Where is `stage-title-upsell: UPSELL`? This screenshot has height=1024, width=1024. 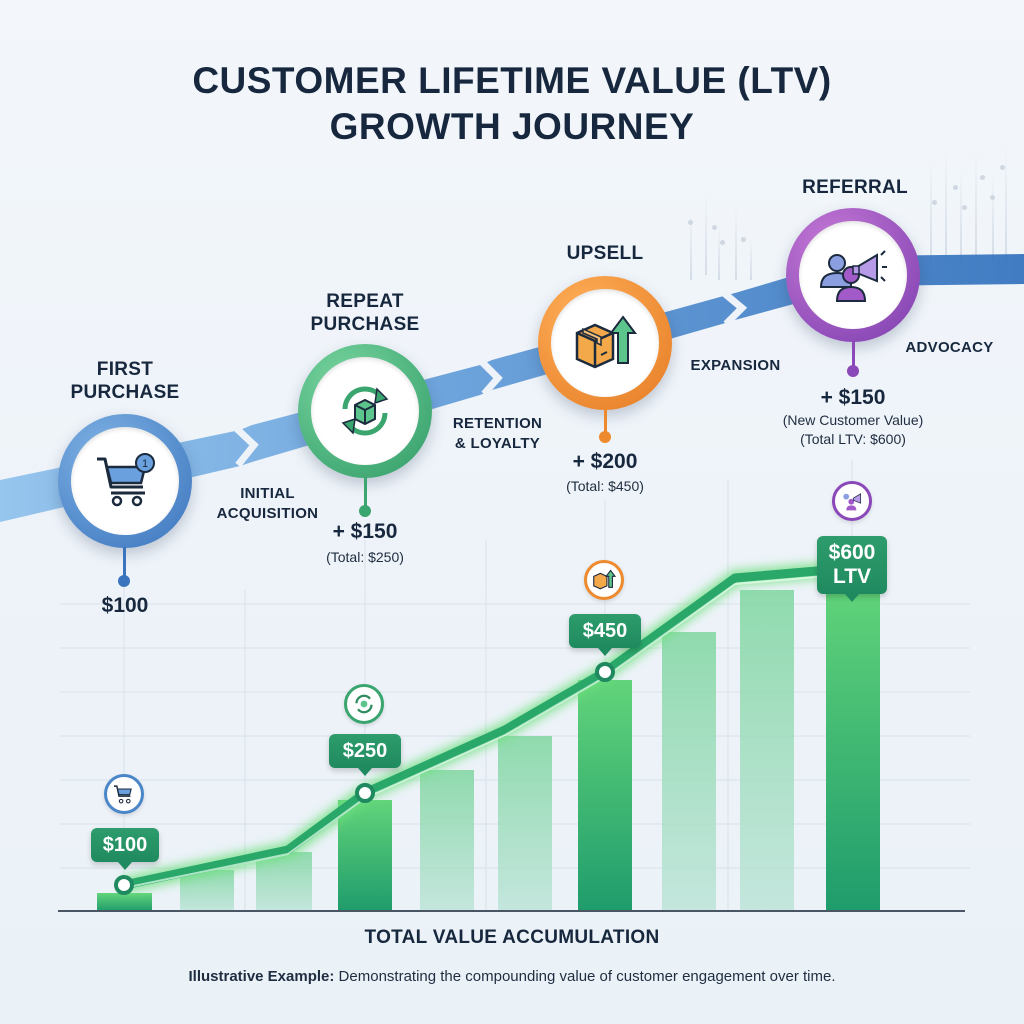 stage-title-upsell: UPSELL is located at coordinates (605, 253).